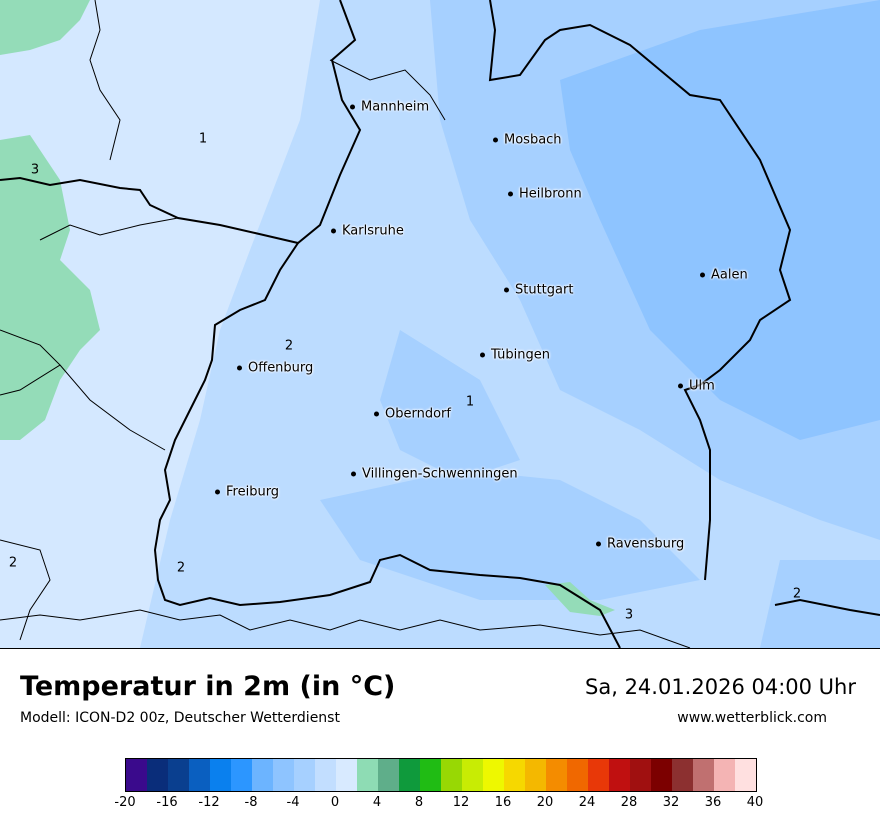 This screenshot has width=880, height=830. Describe the element at coordinates (752, 718) in the screenshot. I see `website-link: www.wetterblick.com` at that location.